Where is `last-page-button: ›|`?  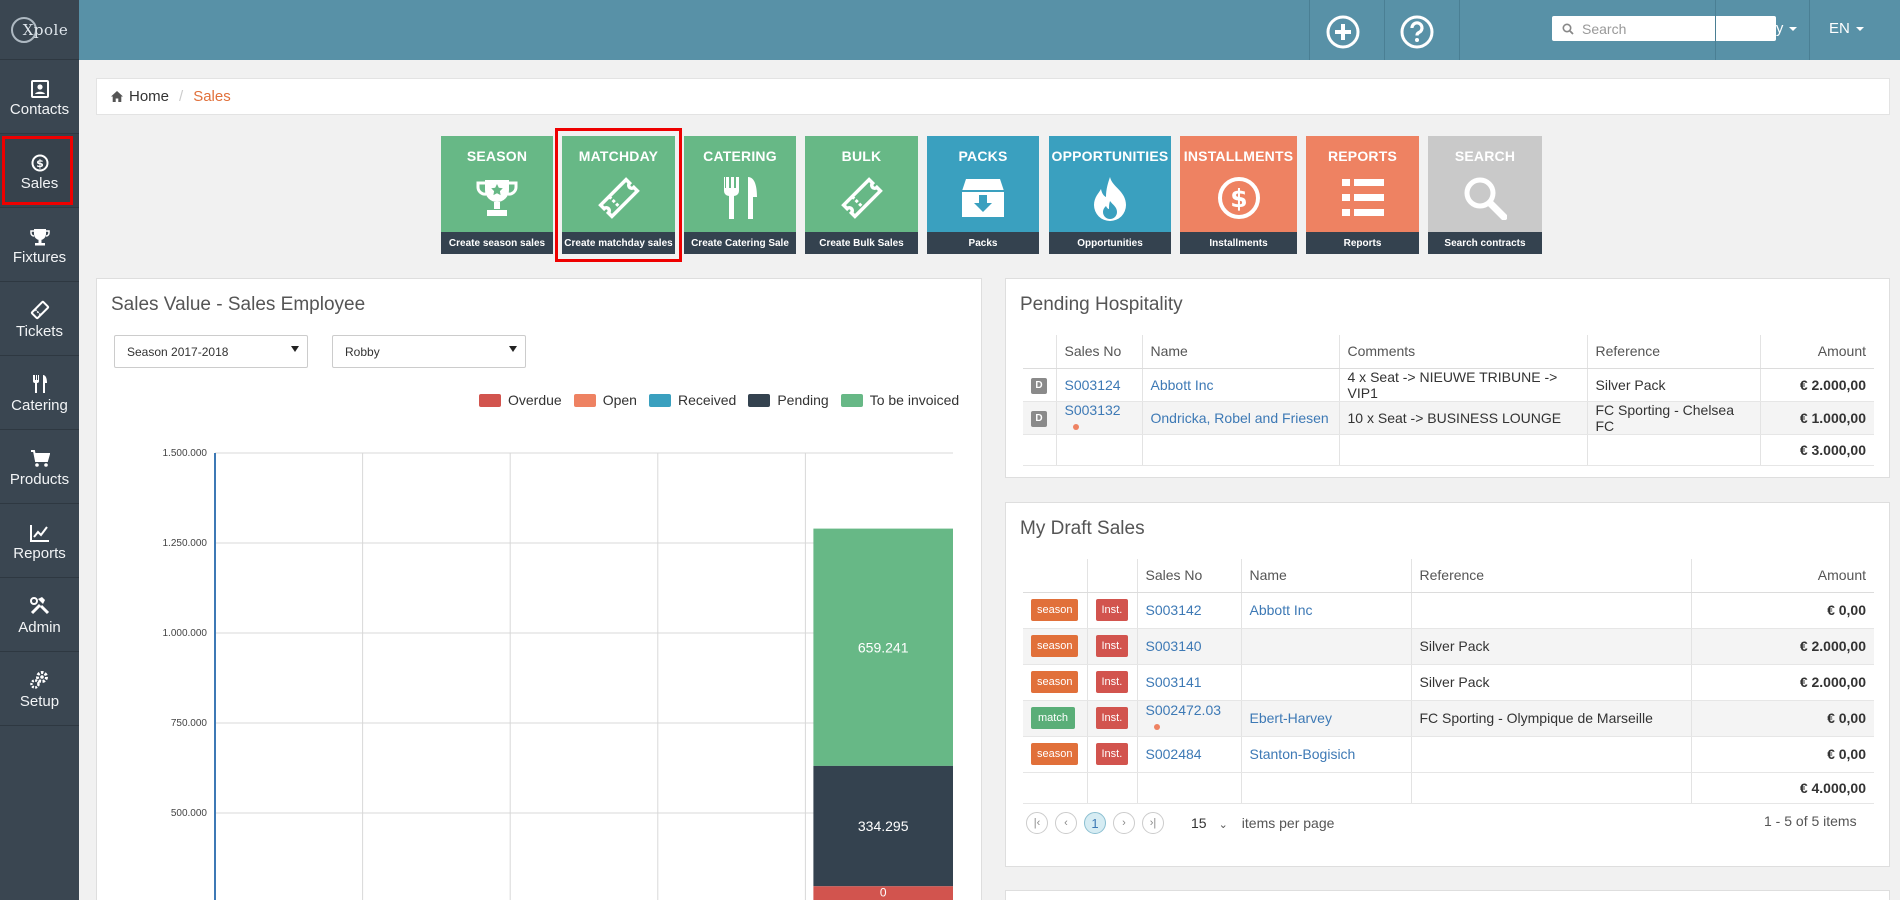
last-page-button: ›| is located at coordinates (1153, 823).